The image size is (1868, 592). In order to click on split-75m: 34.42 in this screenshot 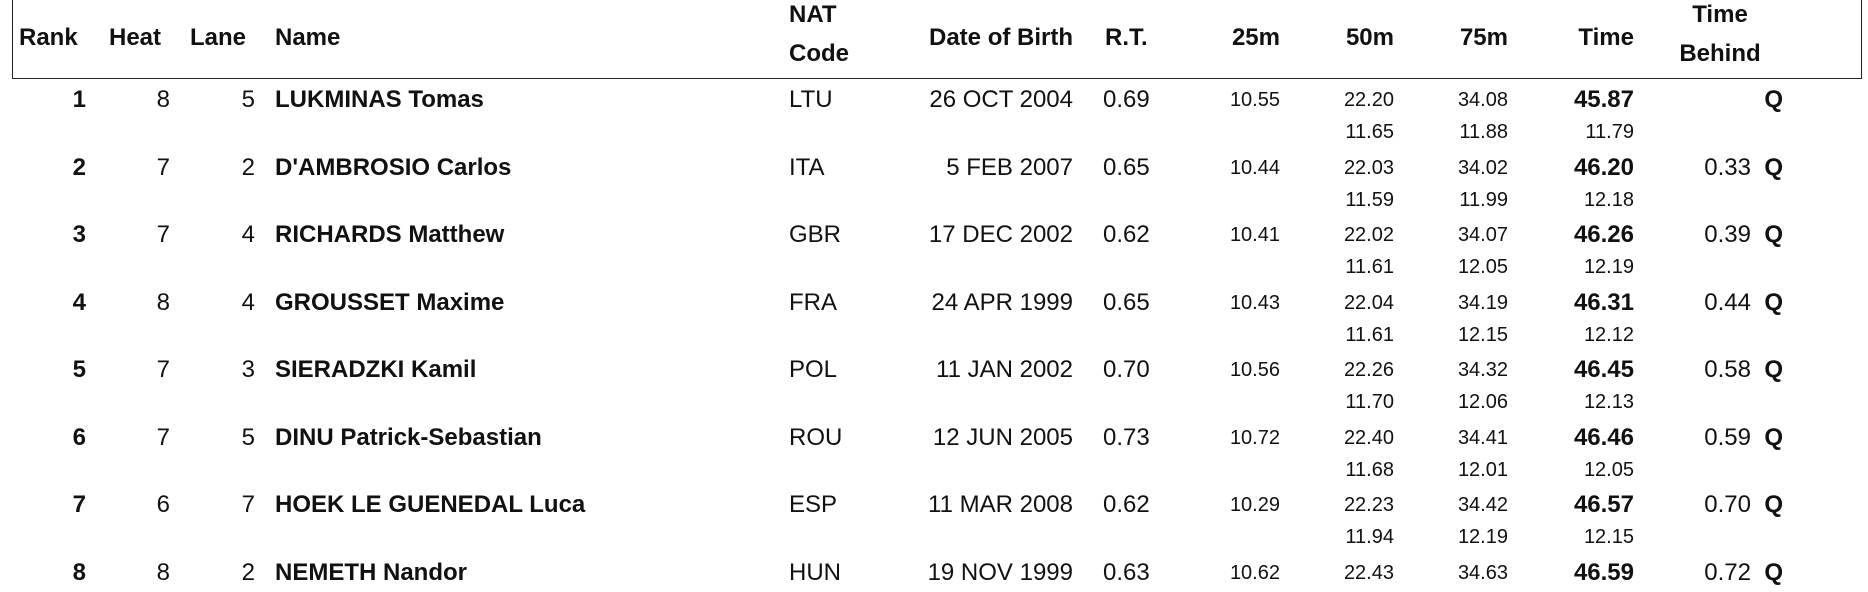, I will do `click(1482, 505)`.